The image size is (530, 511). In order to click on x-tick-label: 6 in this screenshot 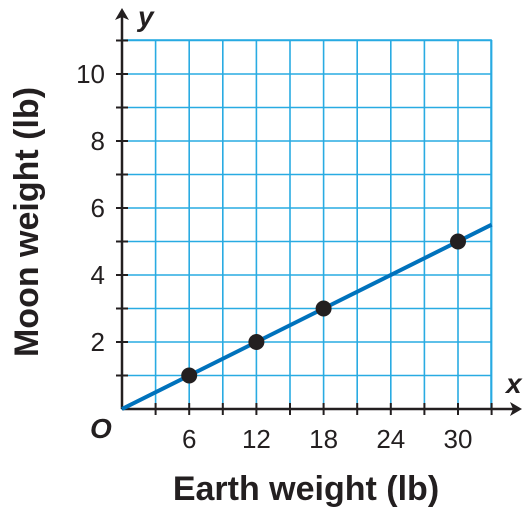, I will do `click(189, 439)`.